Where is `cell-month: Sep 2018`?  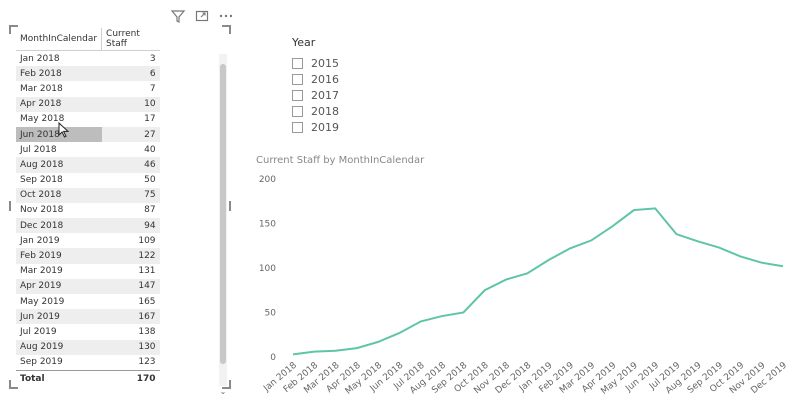 cell-month: Sep 2018 is located at coordinates (41, 180).